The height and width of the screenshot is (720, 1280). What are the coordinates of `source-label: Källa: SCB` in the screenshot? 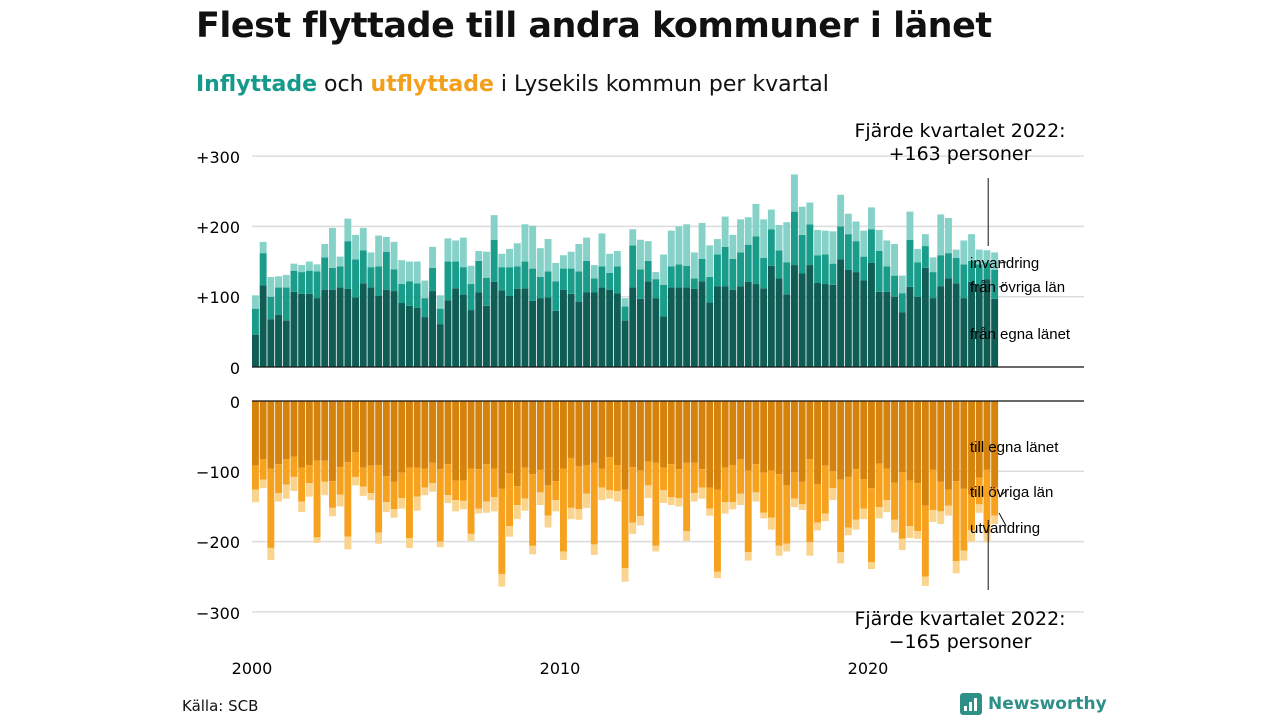 It's located at (220, 706).